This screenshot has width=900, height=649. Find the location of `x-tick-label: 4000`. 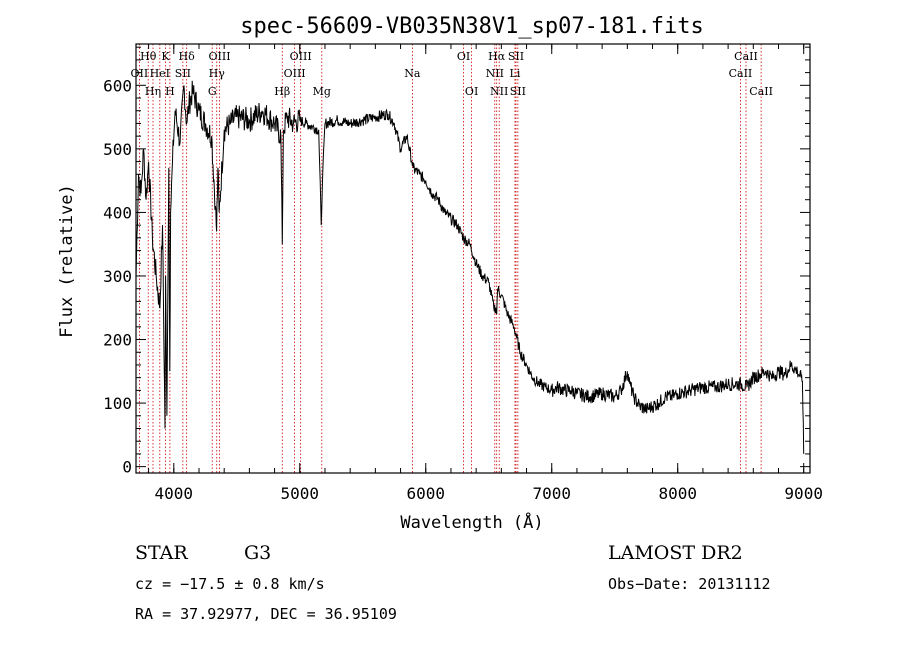

x-tick-label: 4000 is located at coordinates (174, 493).